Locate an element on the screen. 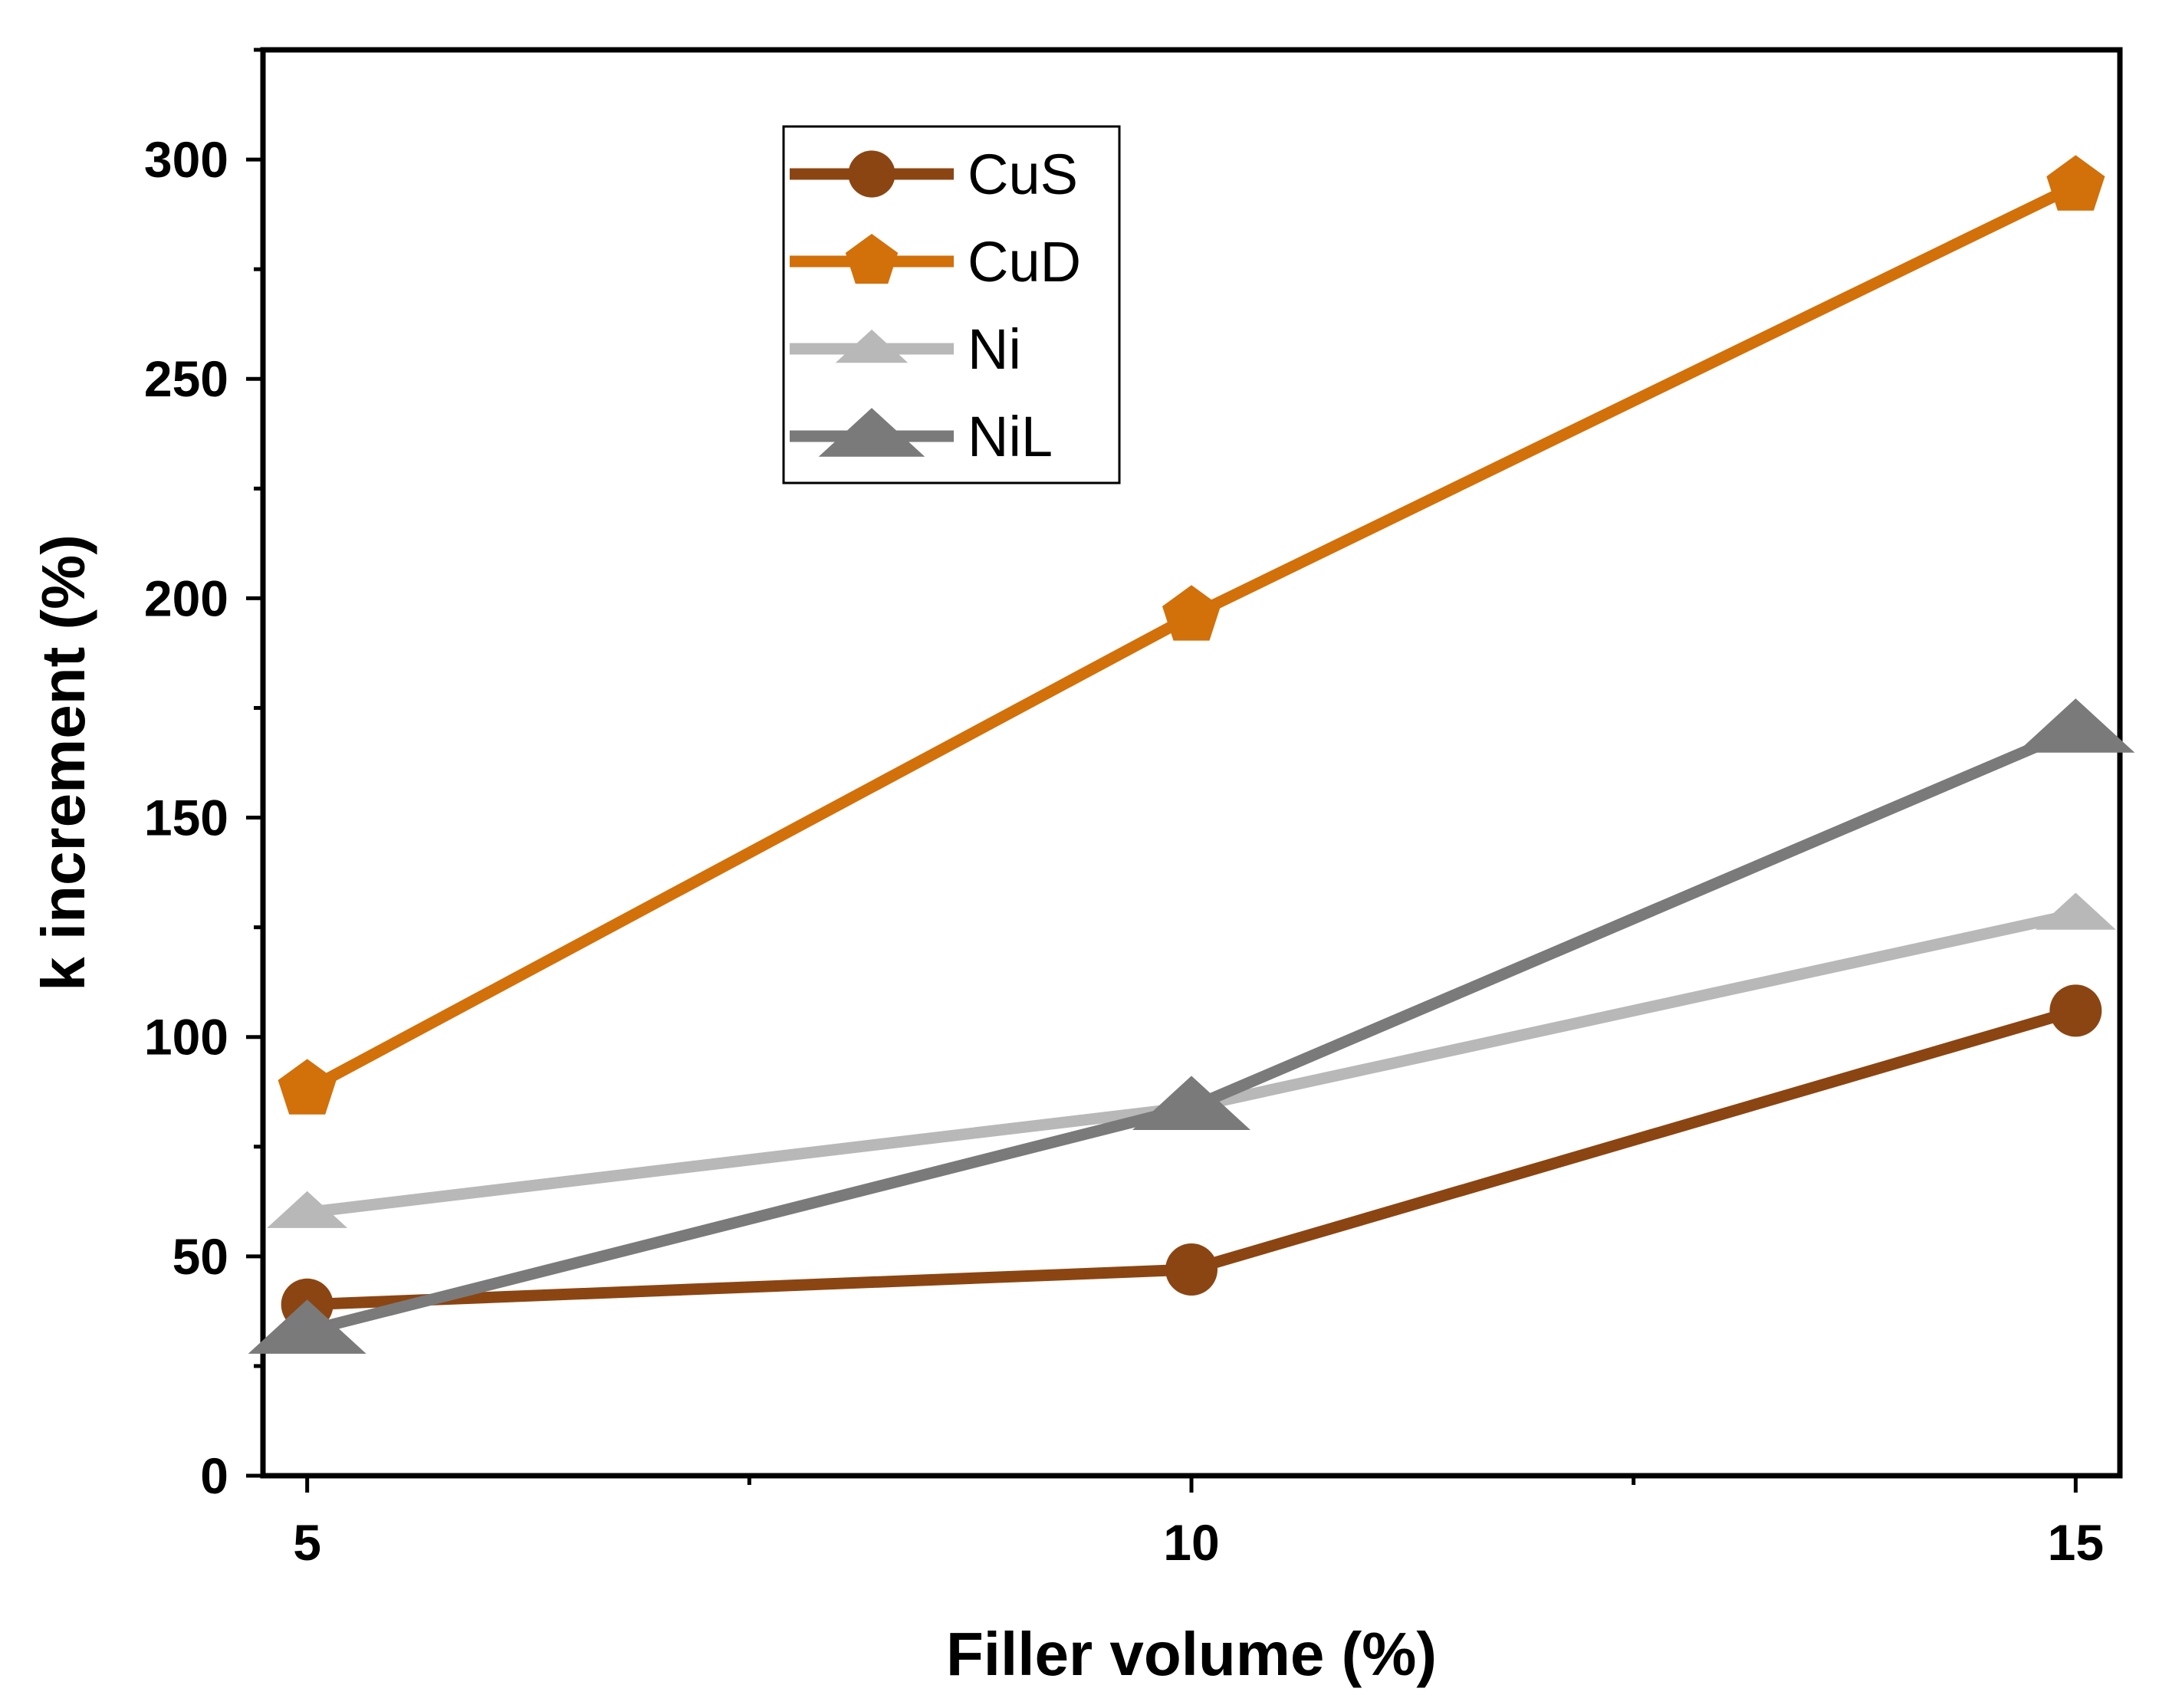 This screenshot has height=1708, width=2159. legend-label: Ni is located at coordinates (994, 349).